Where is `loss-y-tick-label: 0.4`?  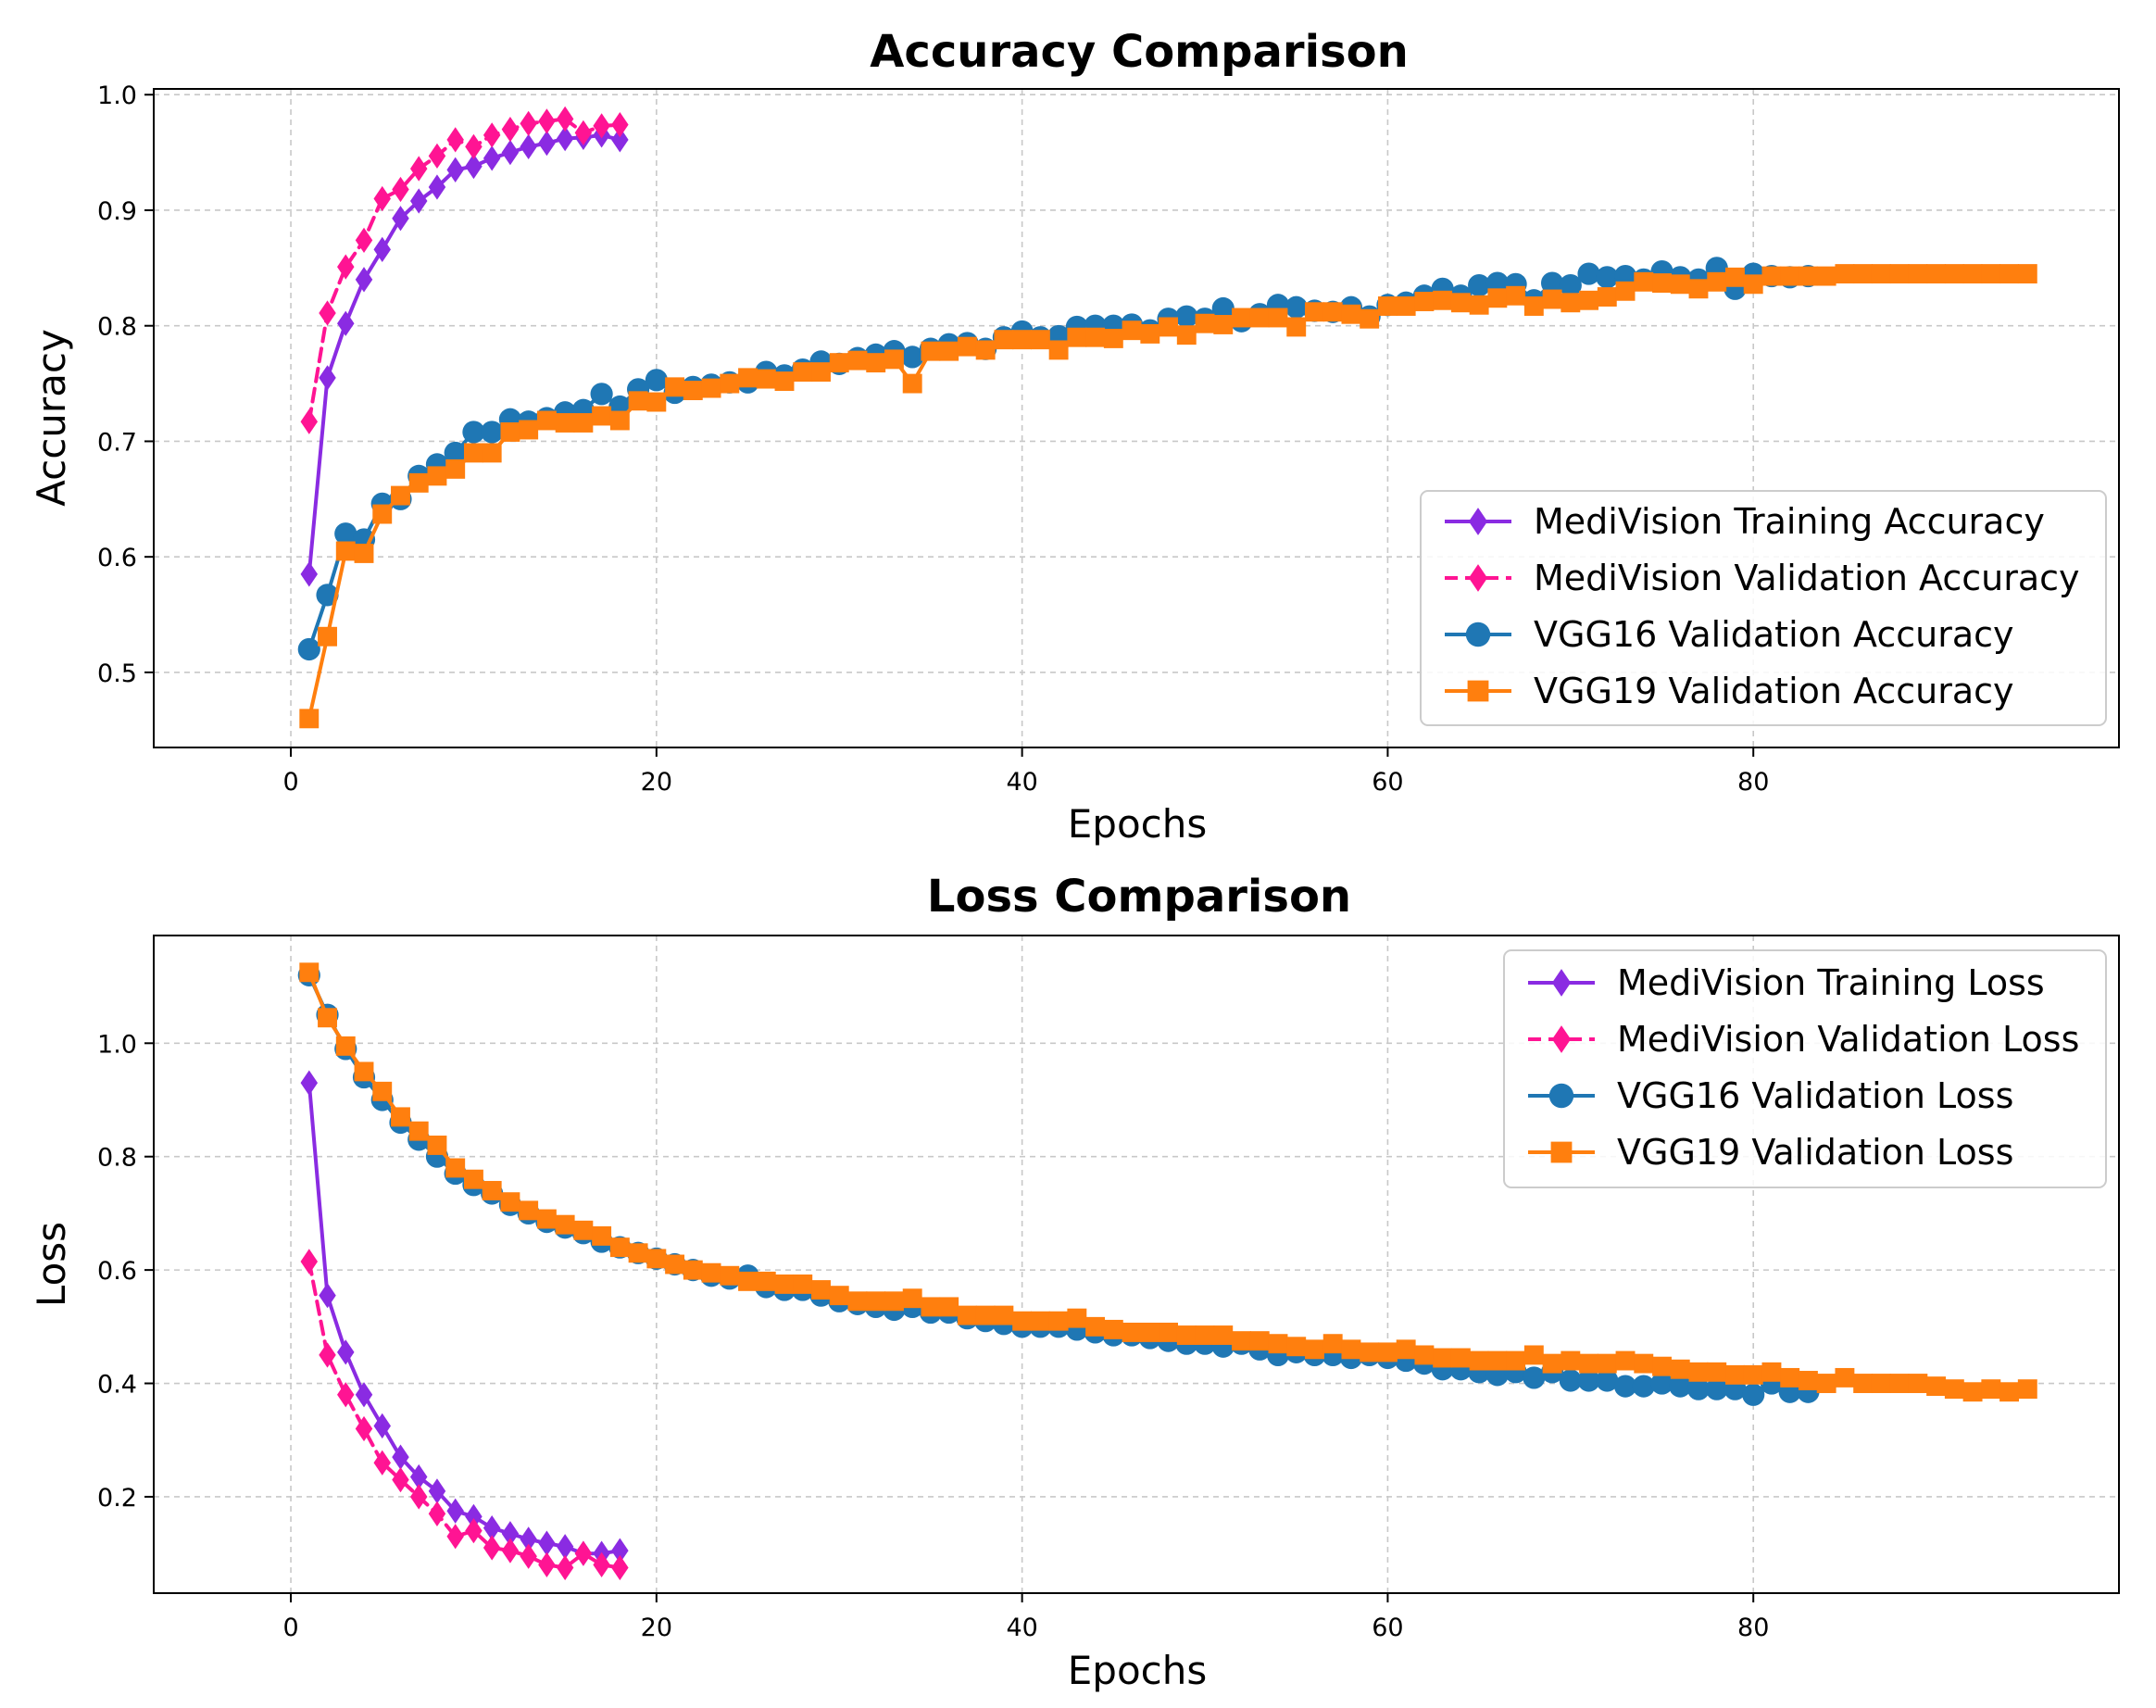
loss-y-tick-label: 0.4 is located at coordinates (117, 1386).